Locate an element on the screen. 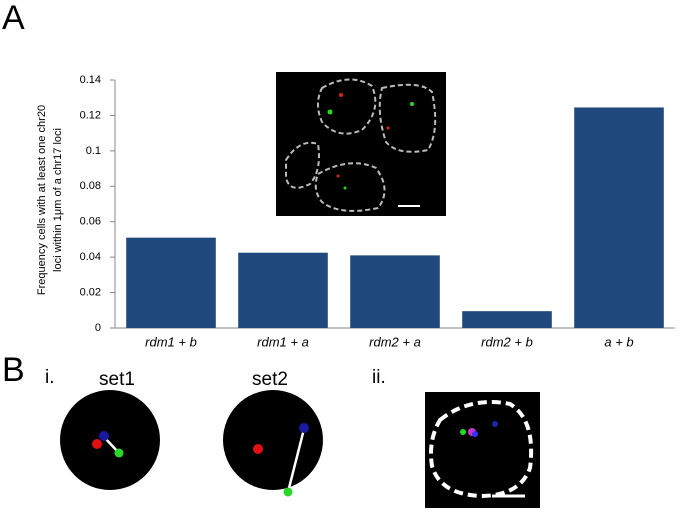 The image size is (685, 523). panel-label: B is located at coordinates (13, 370).